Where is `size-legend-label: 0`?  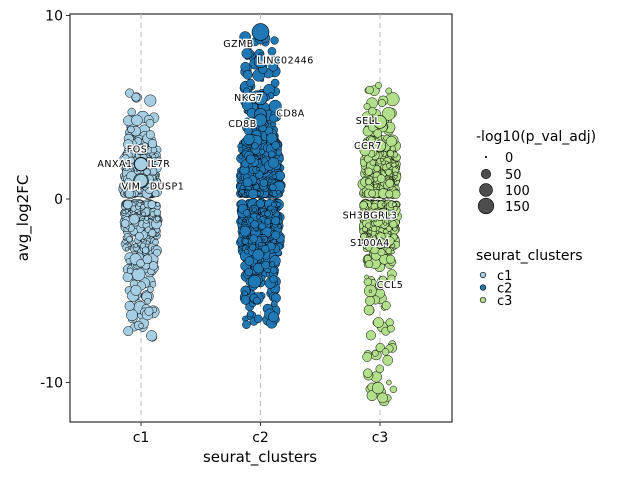
size-legend-label: 0 is located at coordinates (509, 158).